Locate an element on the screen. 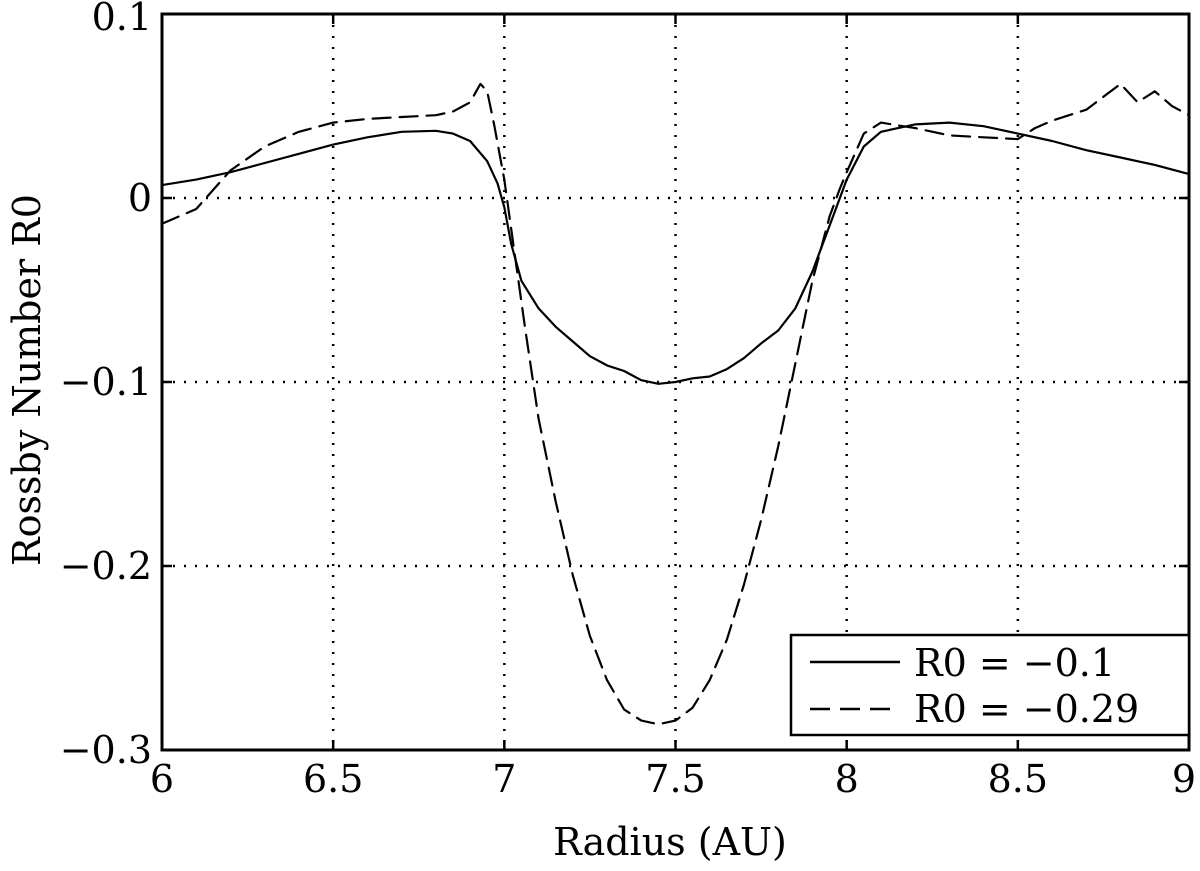  y-tick-label: −0.1 is located at coordinates (106, 382).